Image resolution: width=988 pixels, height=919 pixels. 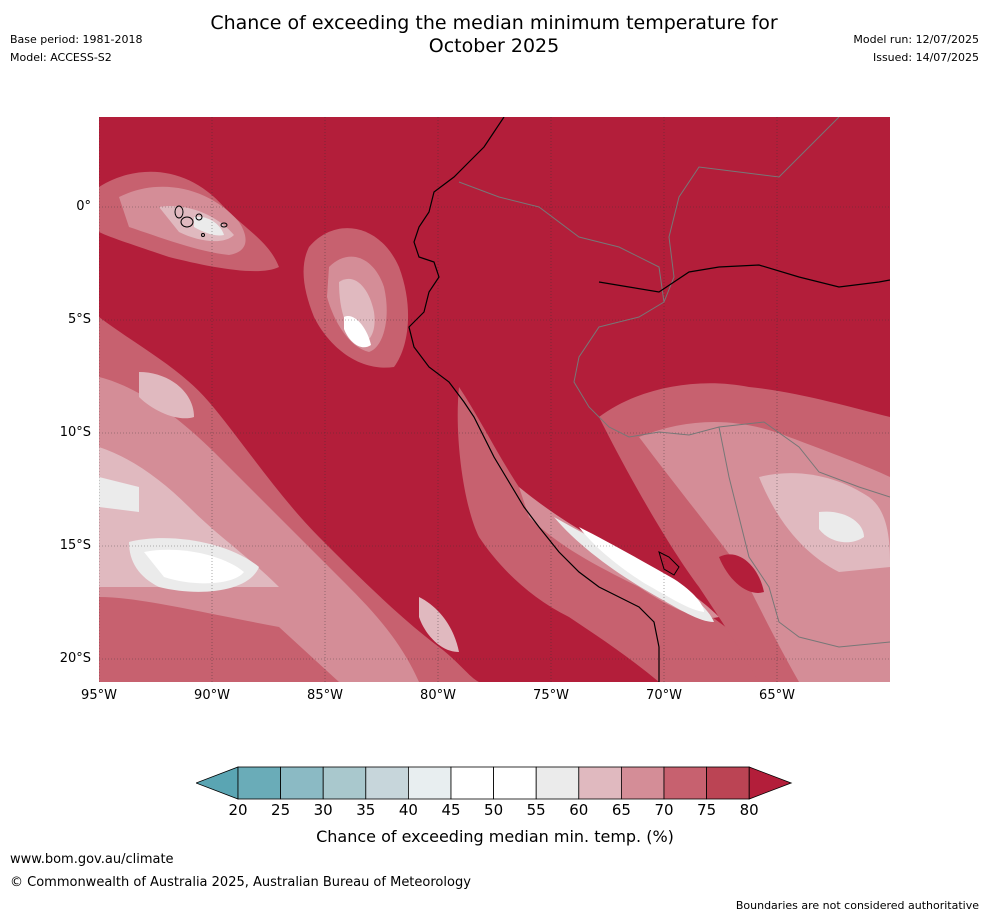 I want to click on model-run-text: Model run: 12/07/2025, so click(x=916, y=39).